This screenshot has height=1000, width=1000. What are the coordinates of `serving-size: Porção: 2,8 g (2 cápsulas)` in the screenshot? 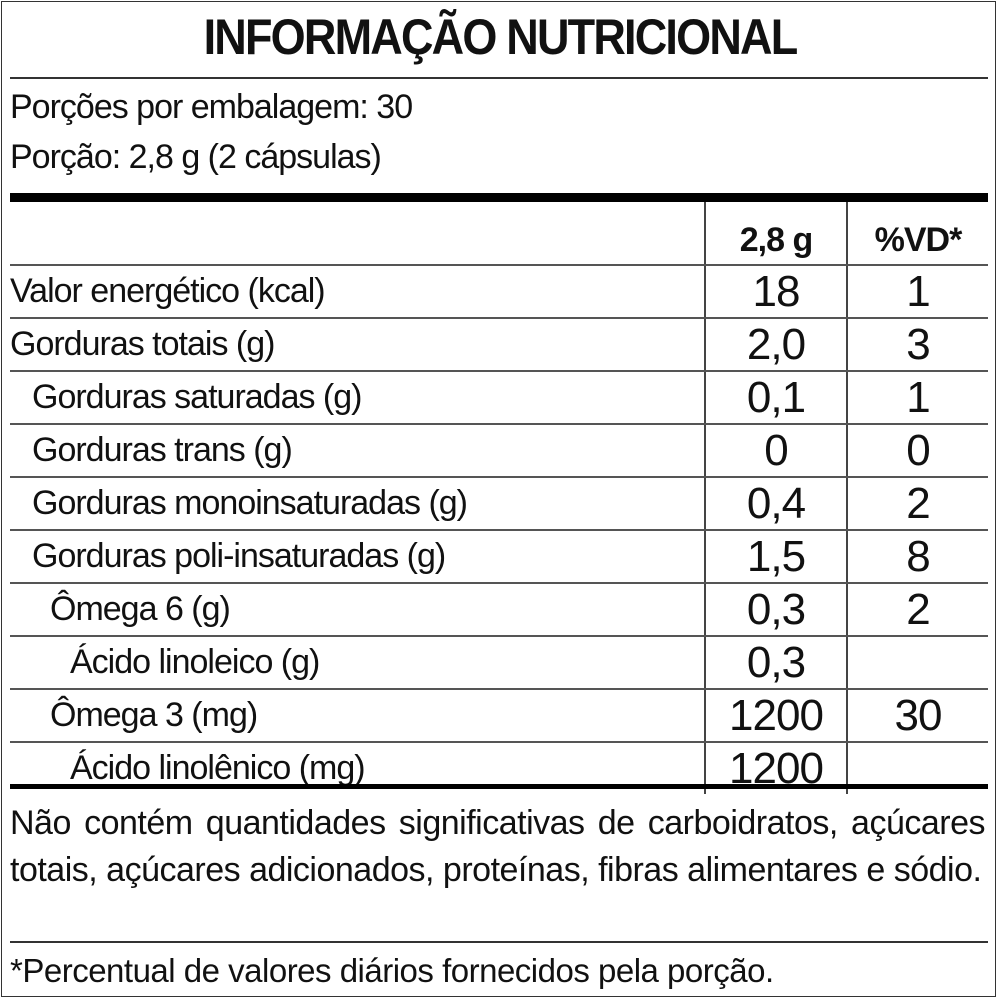 It's located at (196, 157).